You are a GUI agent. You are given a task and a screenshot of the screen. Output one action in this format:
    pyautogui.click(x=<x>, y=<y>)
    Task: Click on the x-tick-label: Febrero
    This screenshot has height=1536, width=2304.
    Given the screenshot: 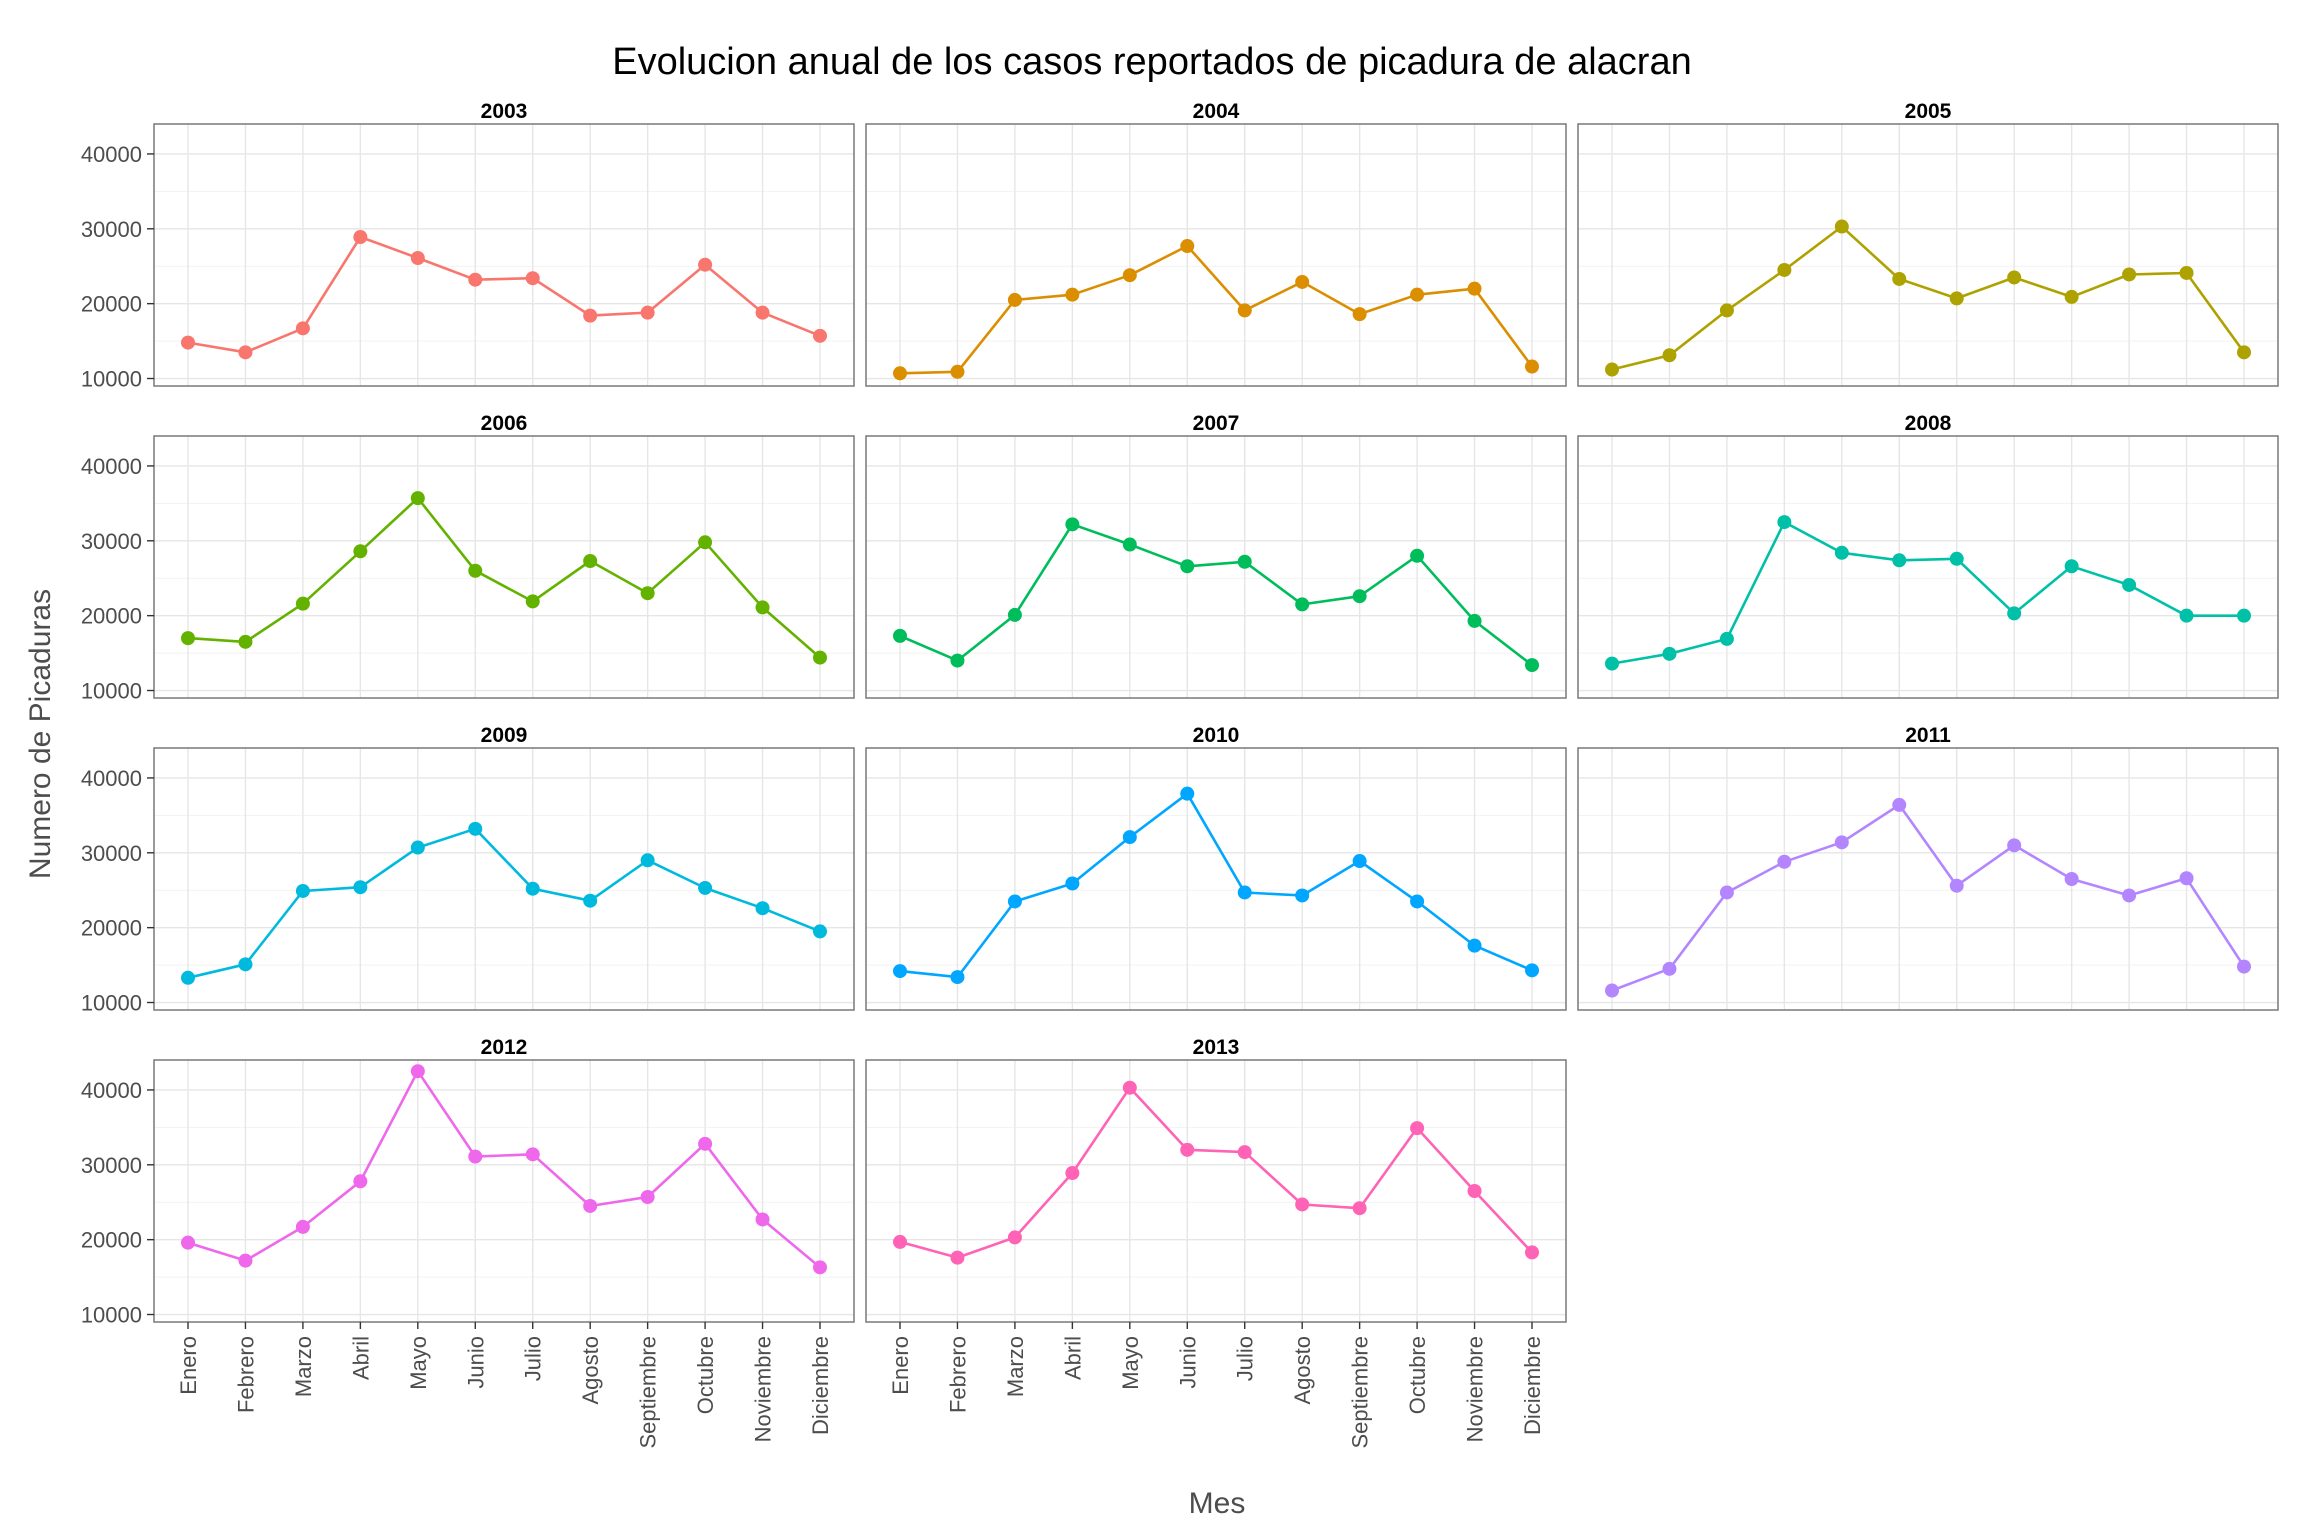 What is the action you would take?
    pyautogui.click(x=957, y=1374)
    